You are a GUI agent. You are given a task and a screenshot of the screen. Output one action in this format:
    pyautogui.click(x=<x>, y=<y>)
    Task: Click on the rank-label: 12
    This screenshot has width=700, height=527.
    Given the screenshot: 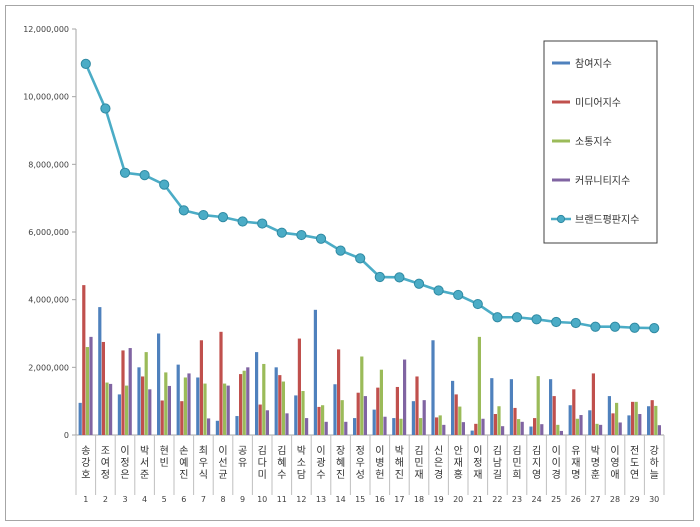 What is the action you would take?
    pyautogui.click(x=301, y=499)
    